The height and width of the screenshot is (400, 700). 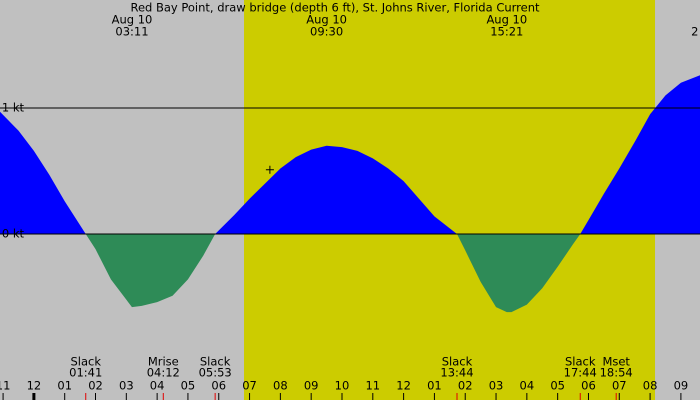 I want to click on event-time: 17:44, so click(x=580, y=373).